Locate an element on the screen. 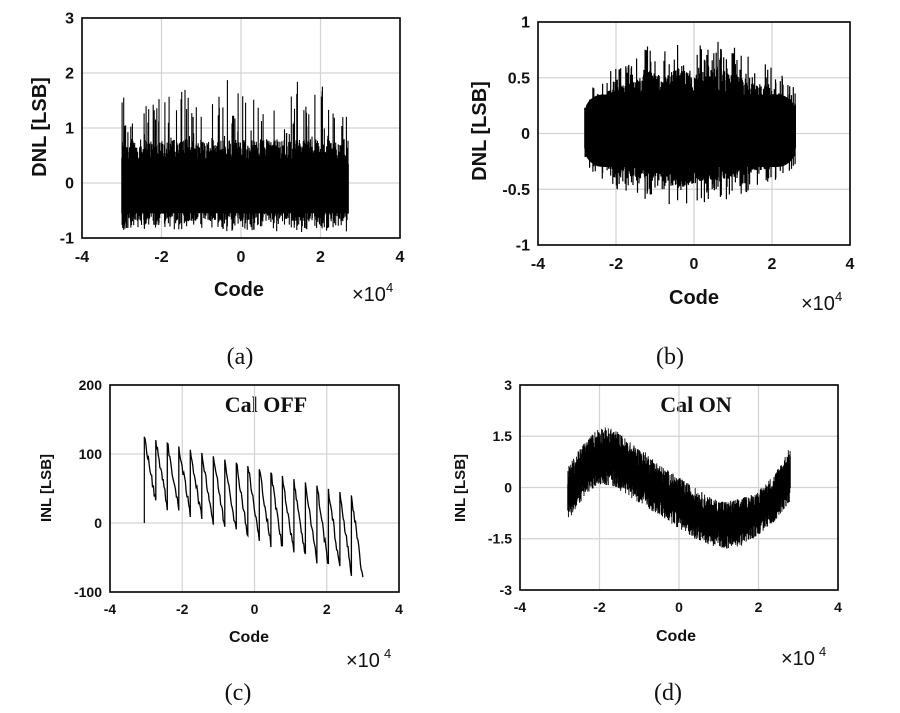 Image resolution: width=900 pixels, height=713 pixels. y-tick-label: -100 is located at coordinates (88, 592).